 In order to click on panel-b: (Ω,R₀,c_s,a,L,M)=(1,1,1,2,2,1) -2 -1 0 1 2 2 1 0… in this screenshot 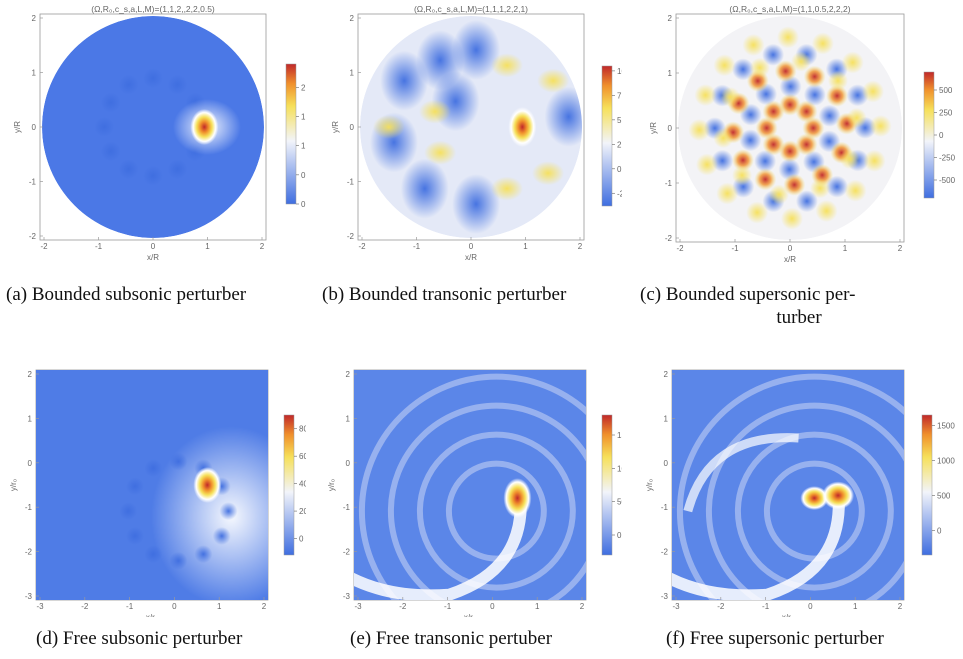, I will do `click(472, 135)`.